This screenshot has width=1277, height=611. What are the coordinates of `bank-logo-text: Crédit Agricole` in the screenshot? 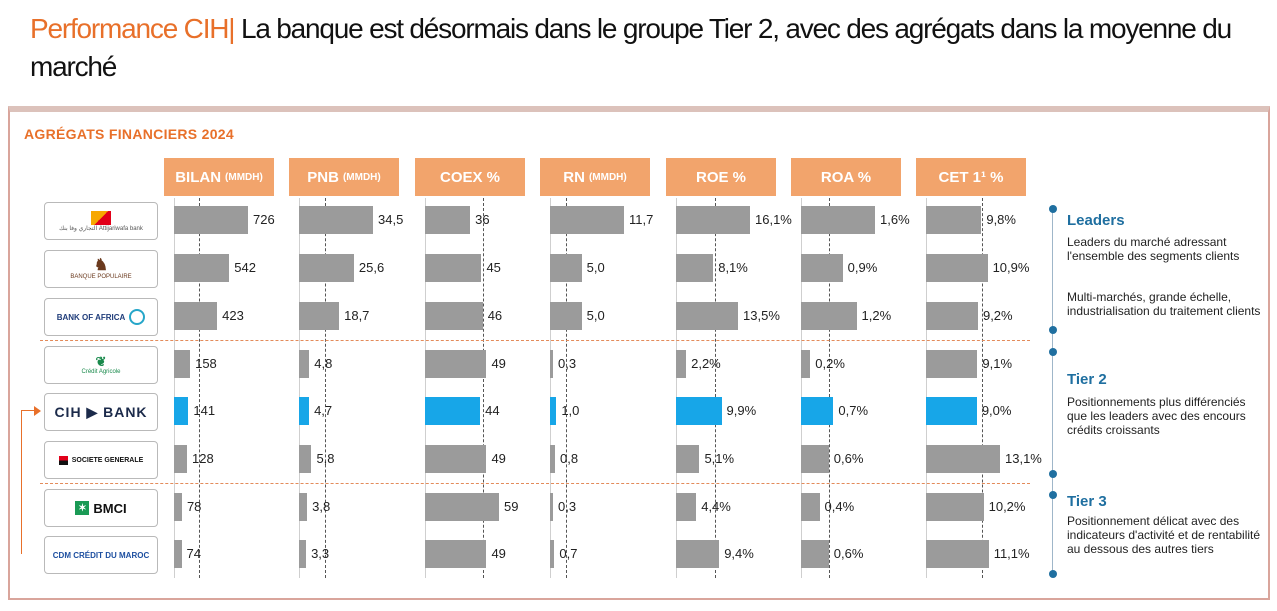 It's located at (101, 372).